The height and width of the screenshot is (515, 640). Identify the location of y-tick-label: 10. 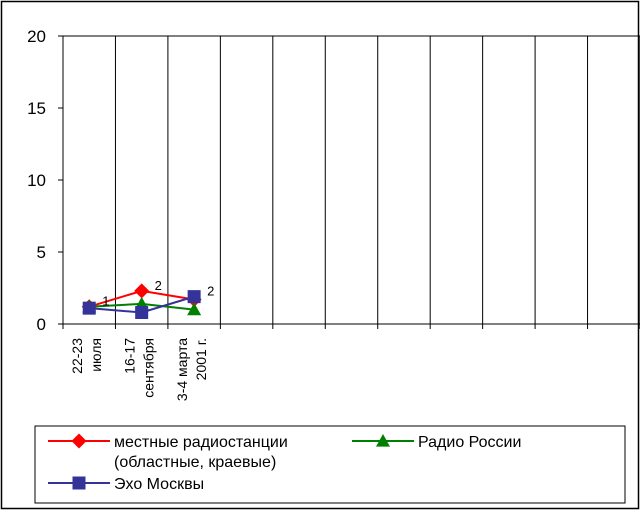
(36, 180).